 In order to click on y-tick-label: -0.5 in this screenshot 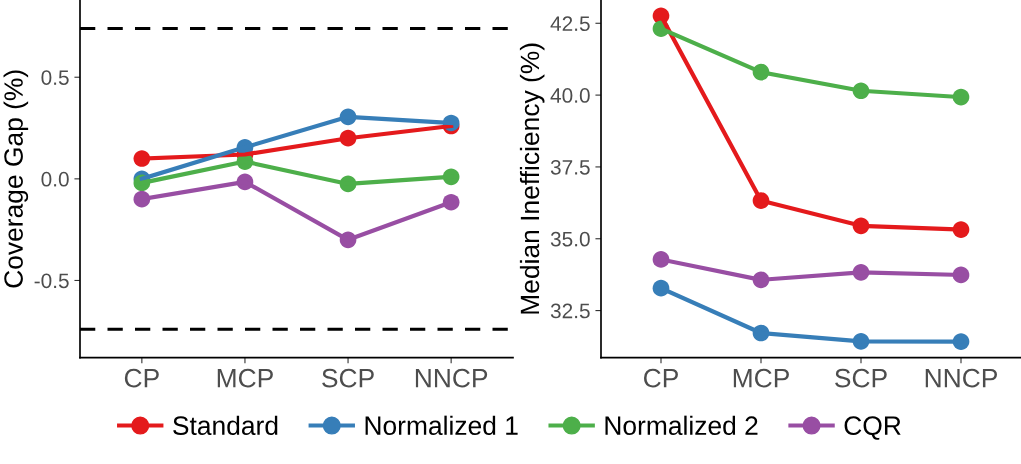, I will do `click(51, 281)`.